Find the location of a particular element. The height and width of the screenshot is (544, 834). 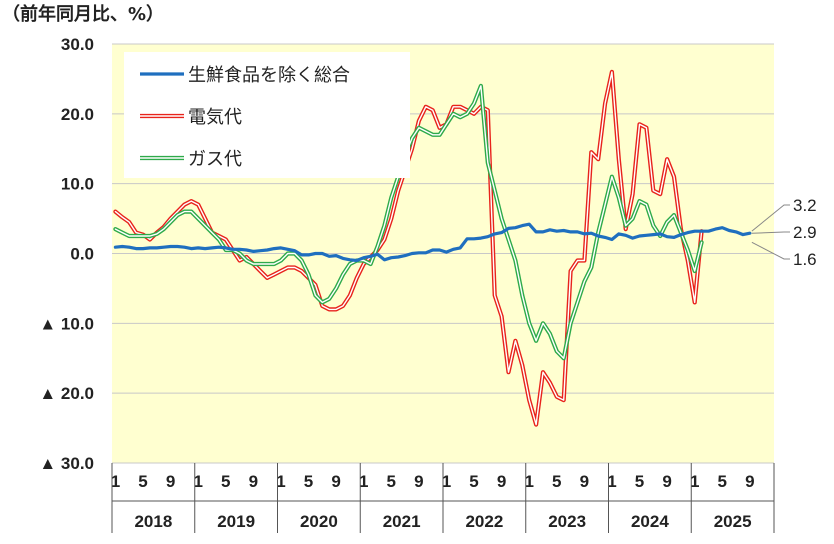

end-labels: 3.2 2.9 1.6 is located at coordinates (784, 232).